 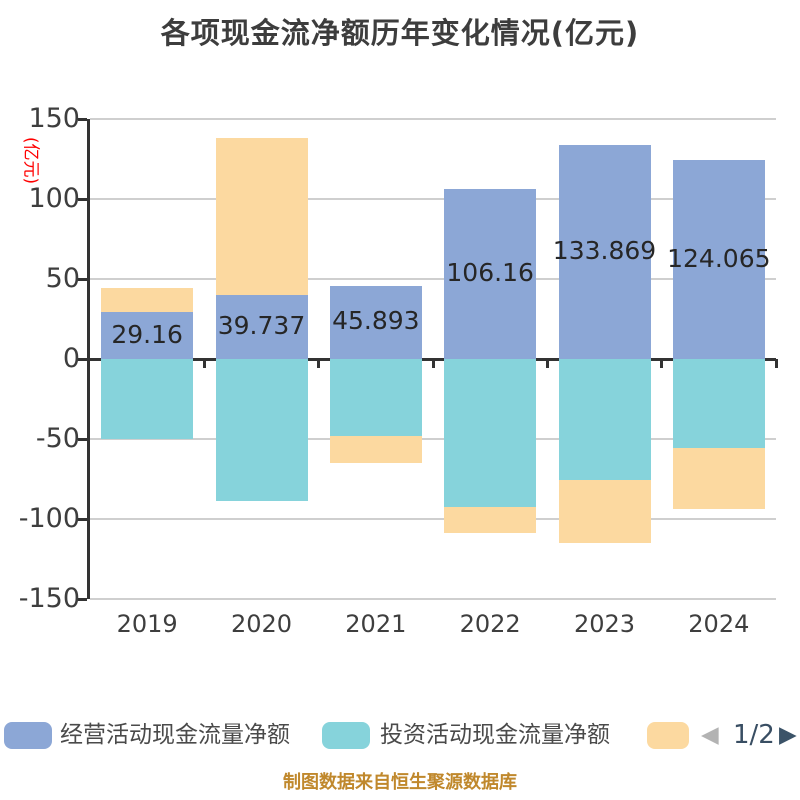 I want to click on bar-segment-2020-series2, so click(x=261, y=216).